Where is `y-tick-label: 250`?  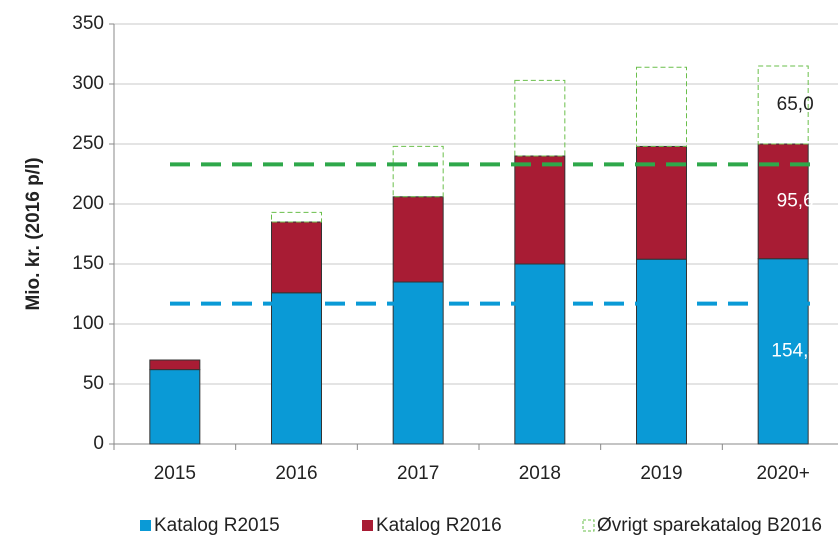
y-tick-label: 250 is located at coordinates (88, 143).